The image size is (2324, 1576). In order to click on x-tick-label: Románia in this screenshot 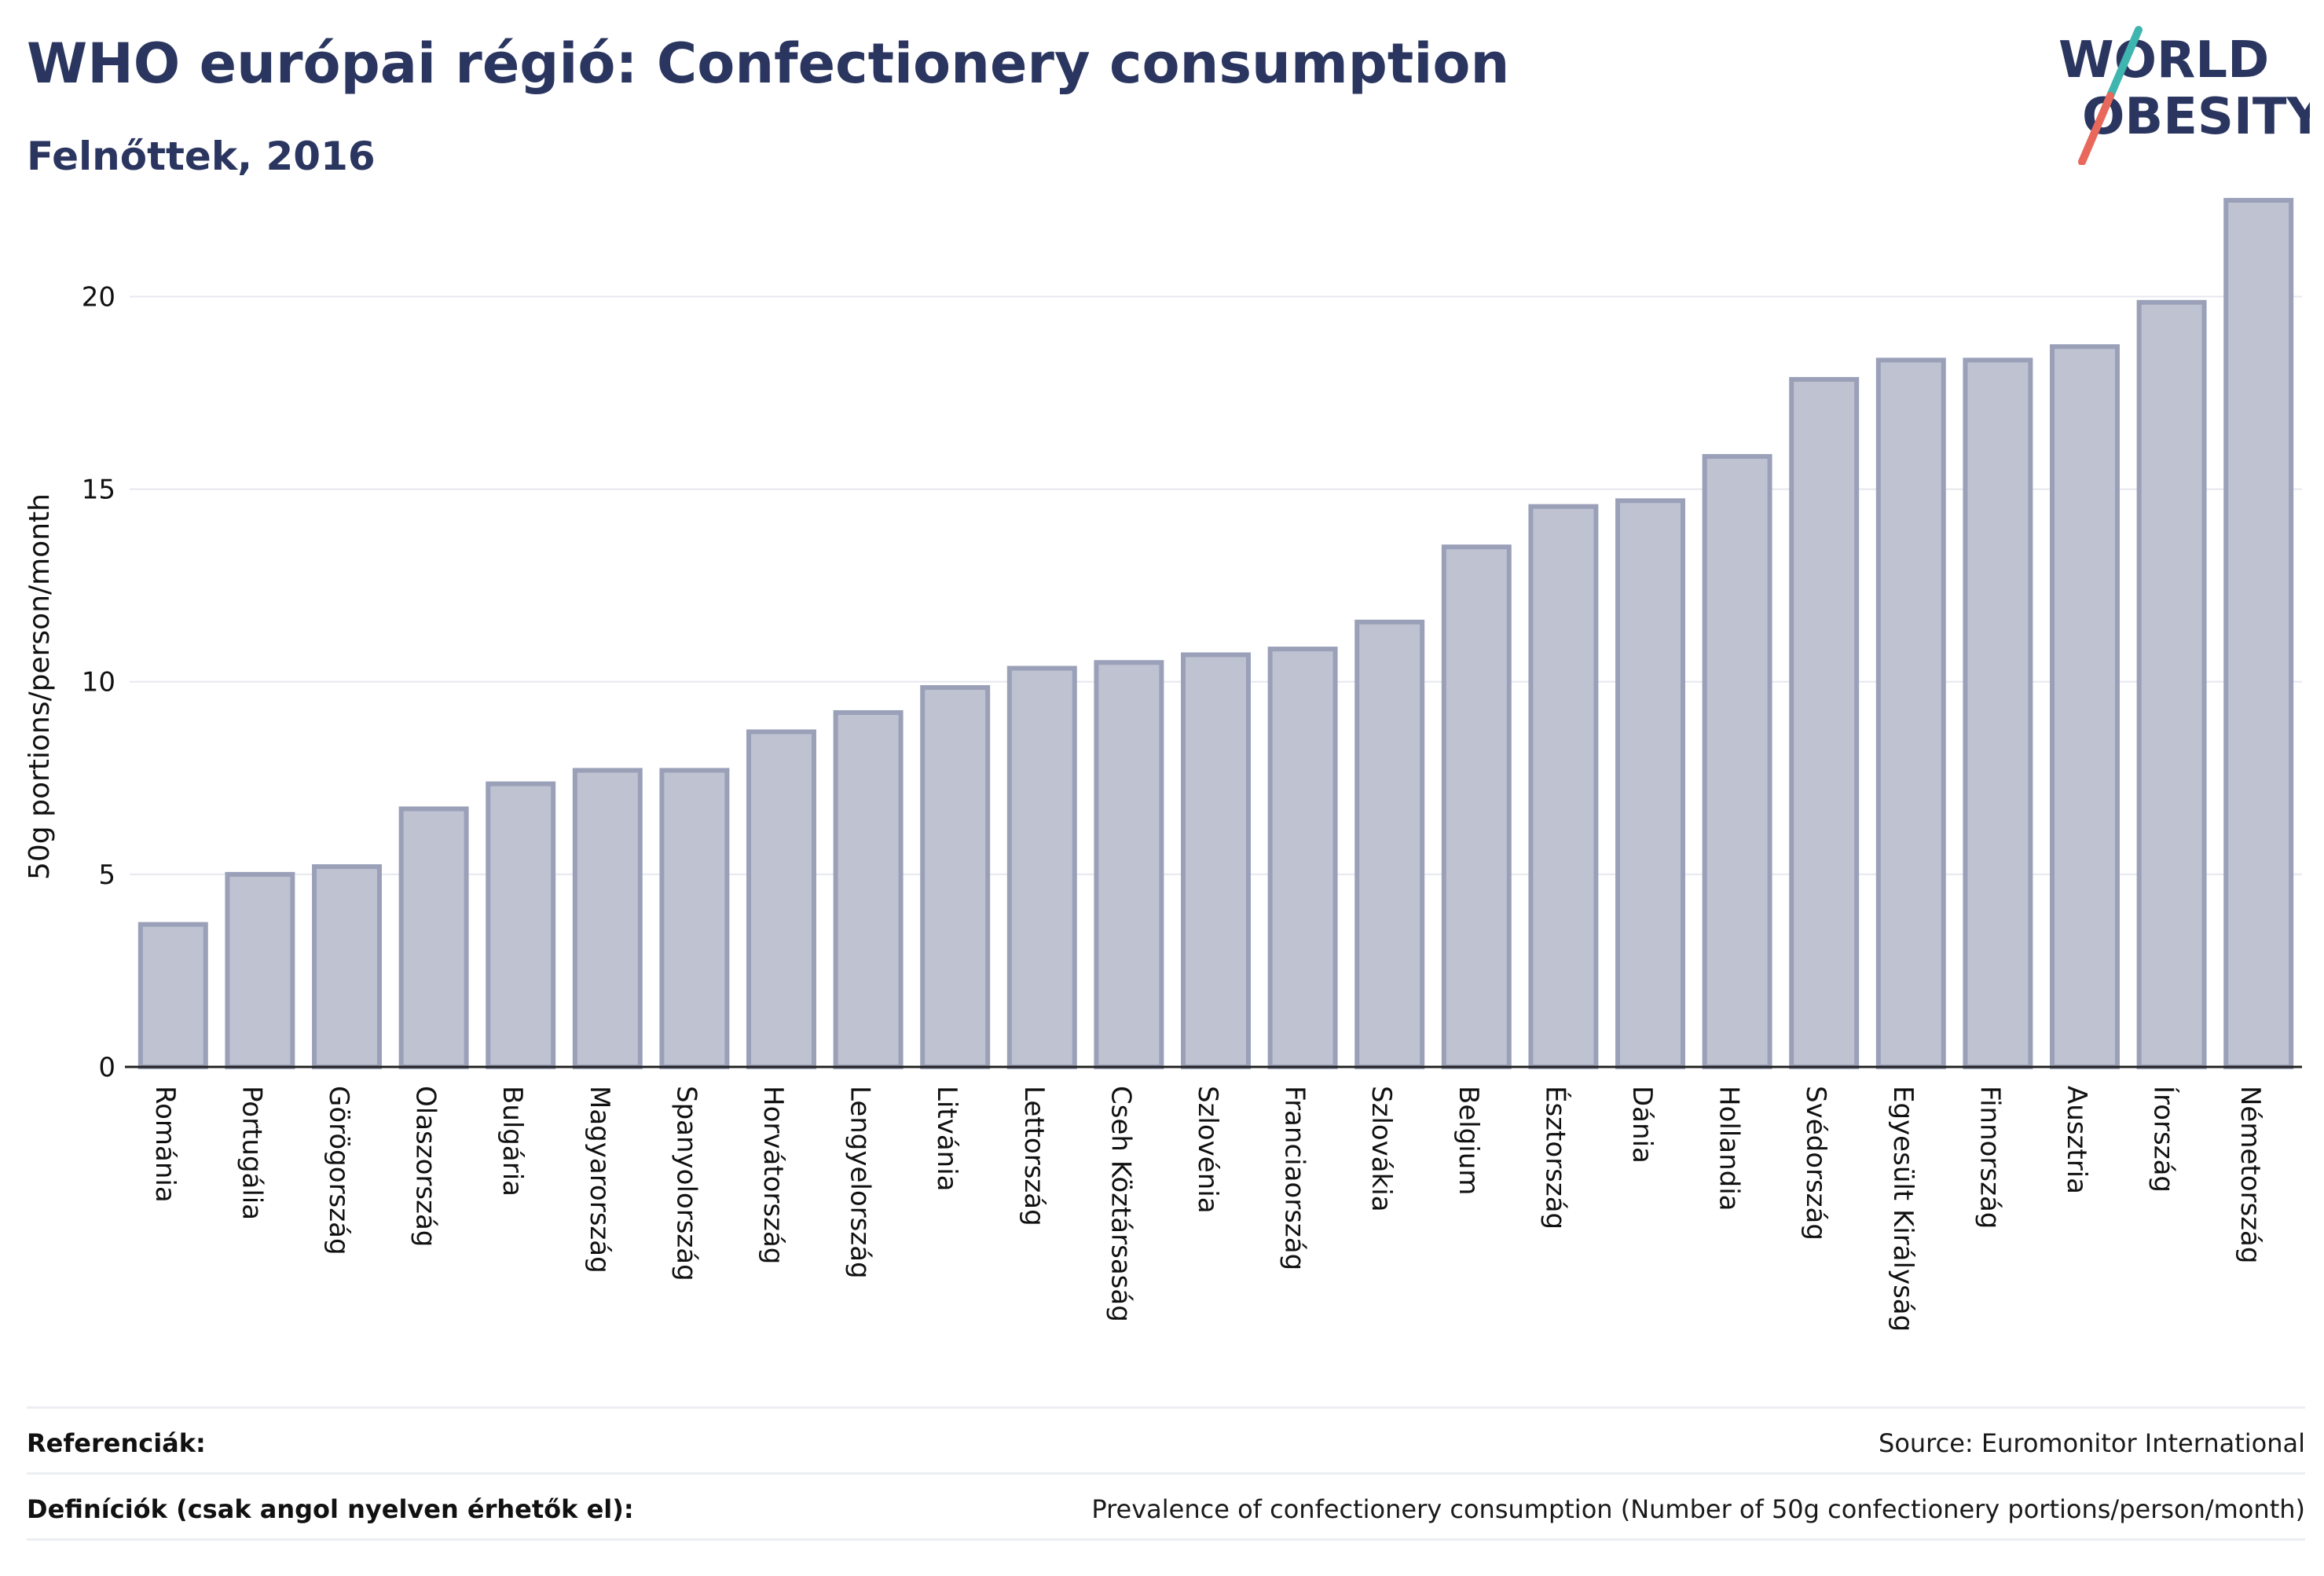, I will do `click(165, 1144)`.